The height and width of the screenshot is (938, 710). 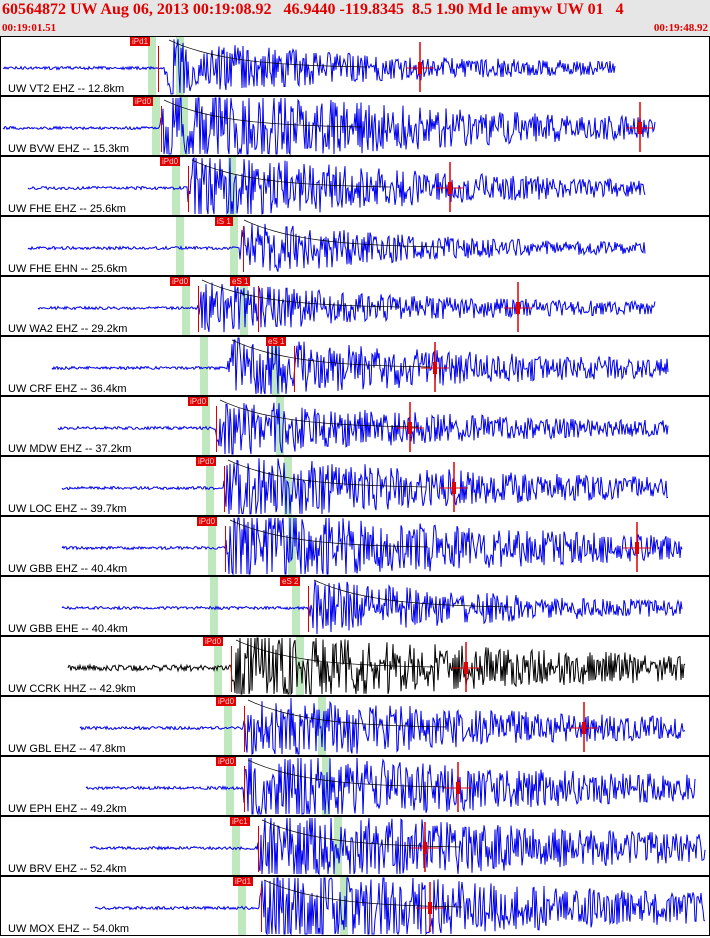 What do you see at coordinates (67, 209) in the screenshot?
I see `station-label: UW FHE EHZ -- 25.6km` at bounding box center [67, 209].